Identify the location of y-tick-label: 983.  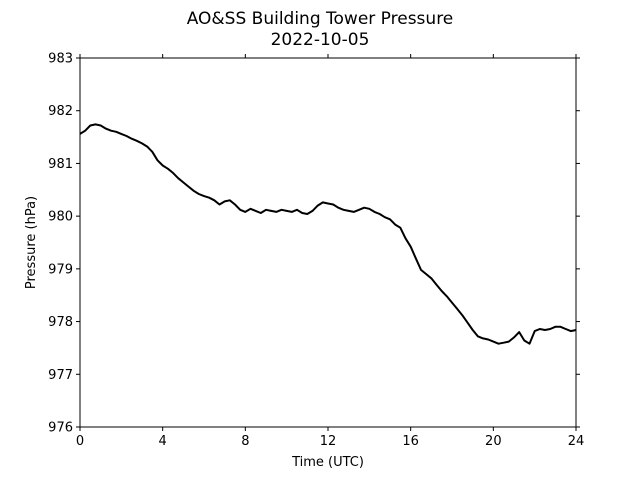
(60, 59).